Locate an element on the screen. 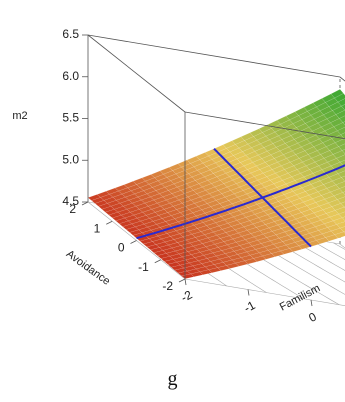  z-tick-label: 5.5 is located at coordinates (70, 118).